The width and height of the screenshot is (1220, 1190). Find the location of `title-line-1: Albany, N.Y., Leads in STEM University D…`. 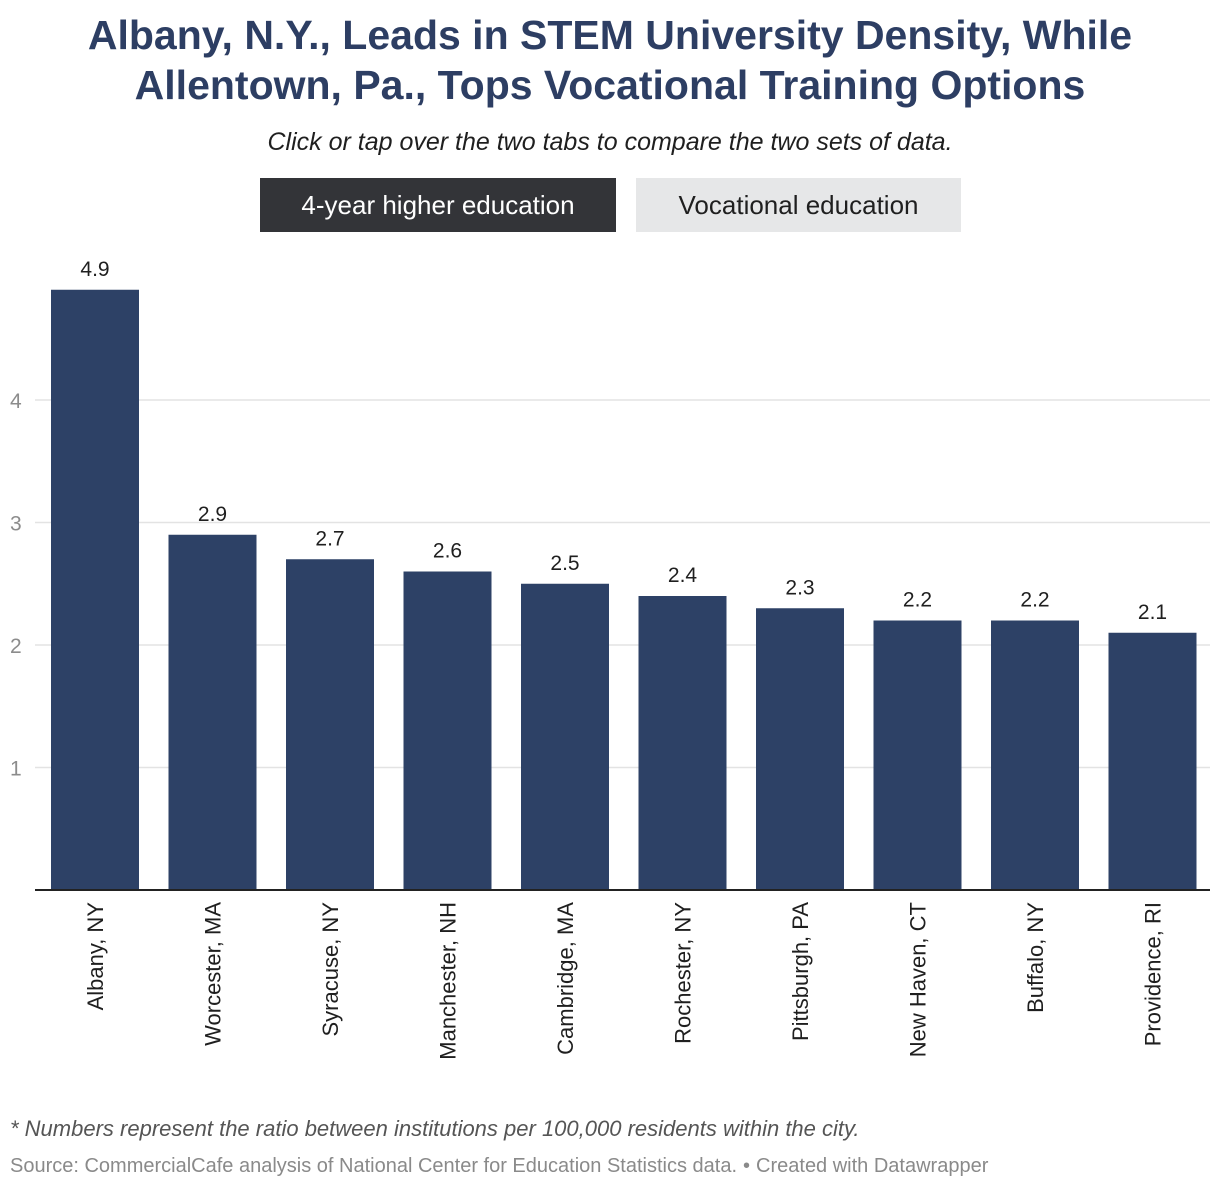

title-line-1: Albany, N.Y., Leads in STEM University D… is located at coordinates (610, 35).